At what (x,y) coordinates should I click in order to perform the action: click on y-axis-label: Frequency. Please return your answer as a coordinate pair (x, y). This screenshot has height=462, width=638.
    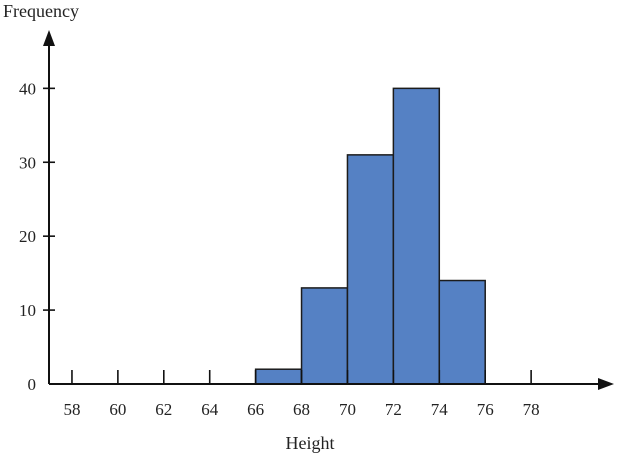
    Looking at the image, I should click on (41, 11).